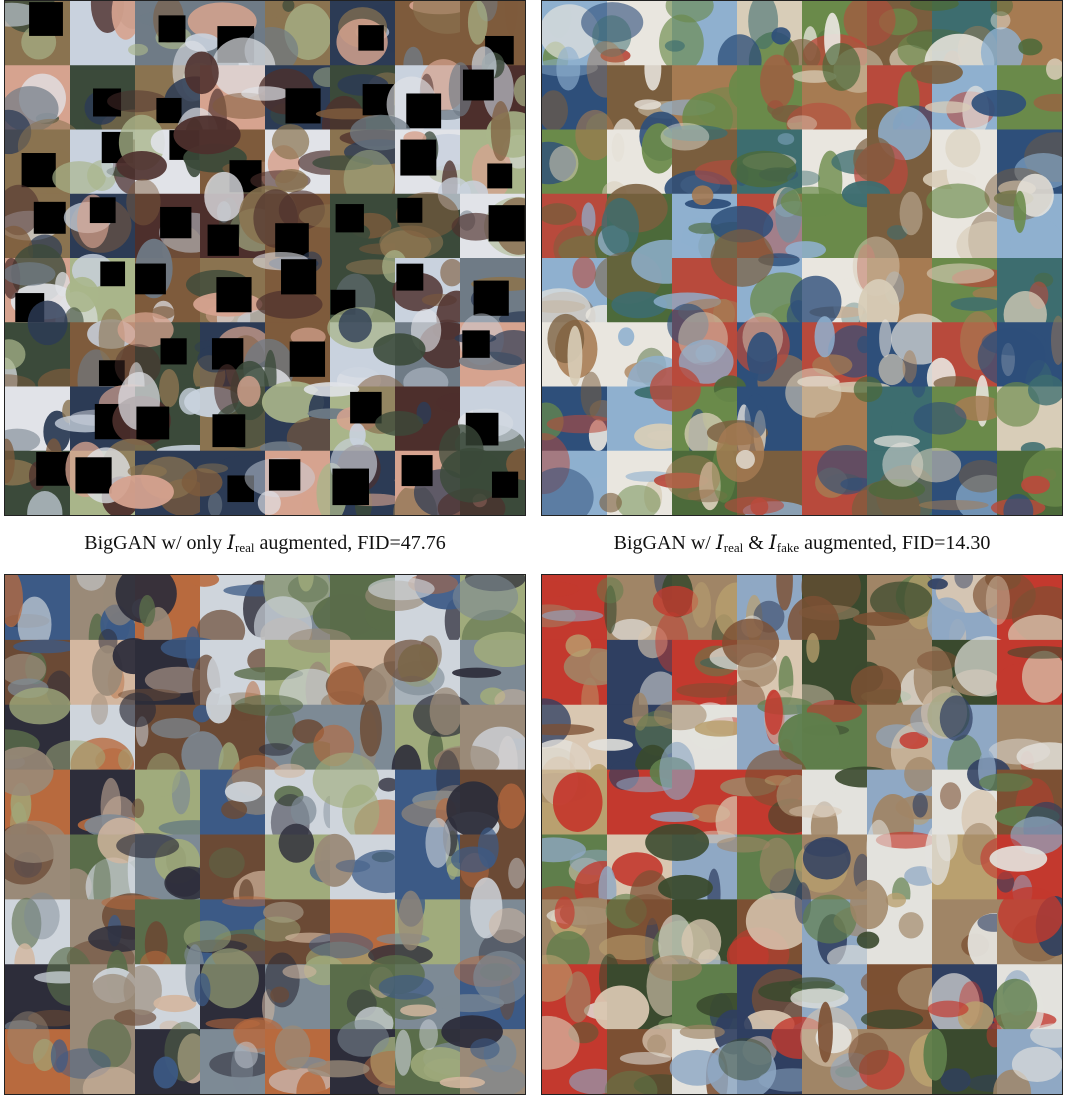 The width and height of the screenshot is (1067, 1095). What do you see at coordinates (156, 543) in the screenshot?
I see `caption-prefix: BigGAN w/ only` at bounding box center [156, 543].